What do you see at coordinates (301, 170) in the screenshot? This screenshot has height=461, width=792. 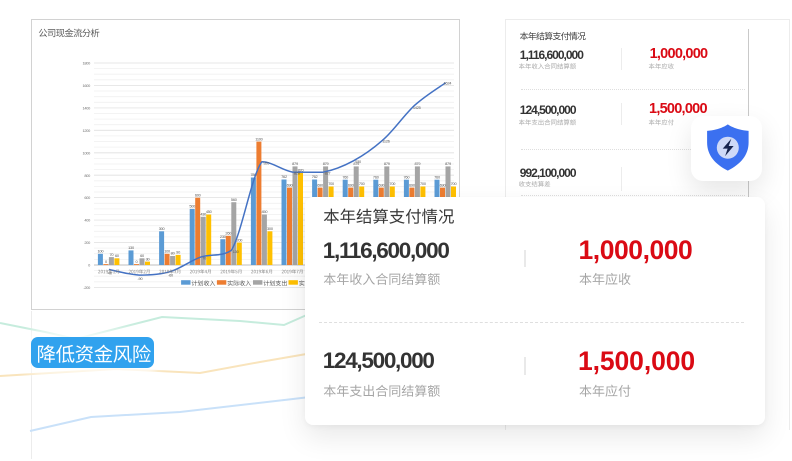 I see `svg-text: 820` at bounding box center [301, 170].